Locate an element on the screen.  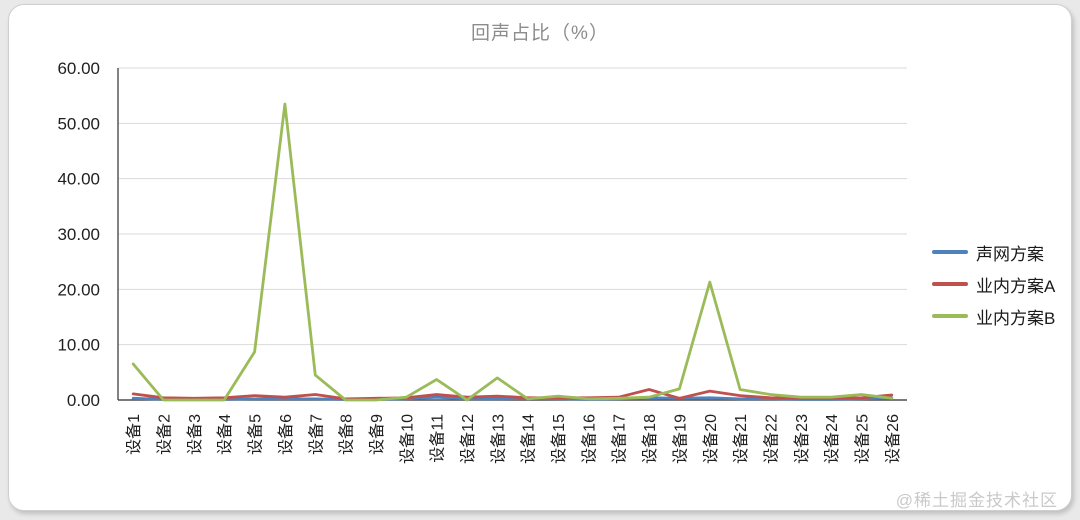
x-axis-tick-label: 设备13 is located at coordinates (498, 439).